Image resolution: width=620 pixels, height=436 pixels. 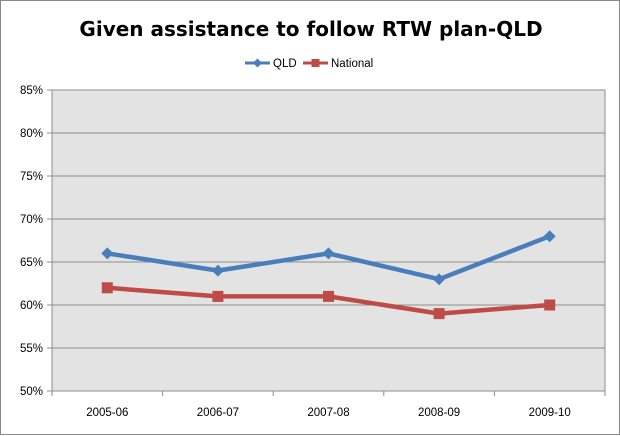 What do you see at coordinates (439, 413) in the screenshot?
I see `x-tick-label: 2008-09` at bounding box center [439, 413].